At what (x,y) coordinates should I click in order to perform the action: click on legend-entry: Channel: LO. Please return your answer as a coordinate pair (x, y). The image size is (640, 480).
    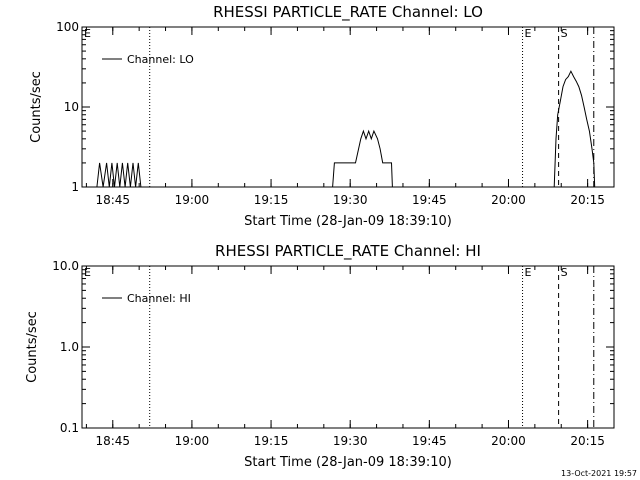
    Looking at the image, I should click on (160, 59).